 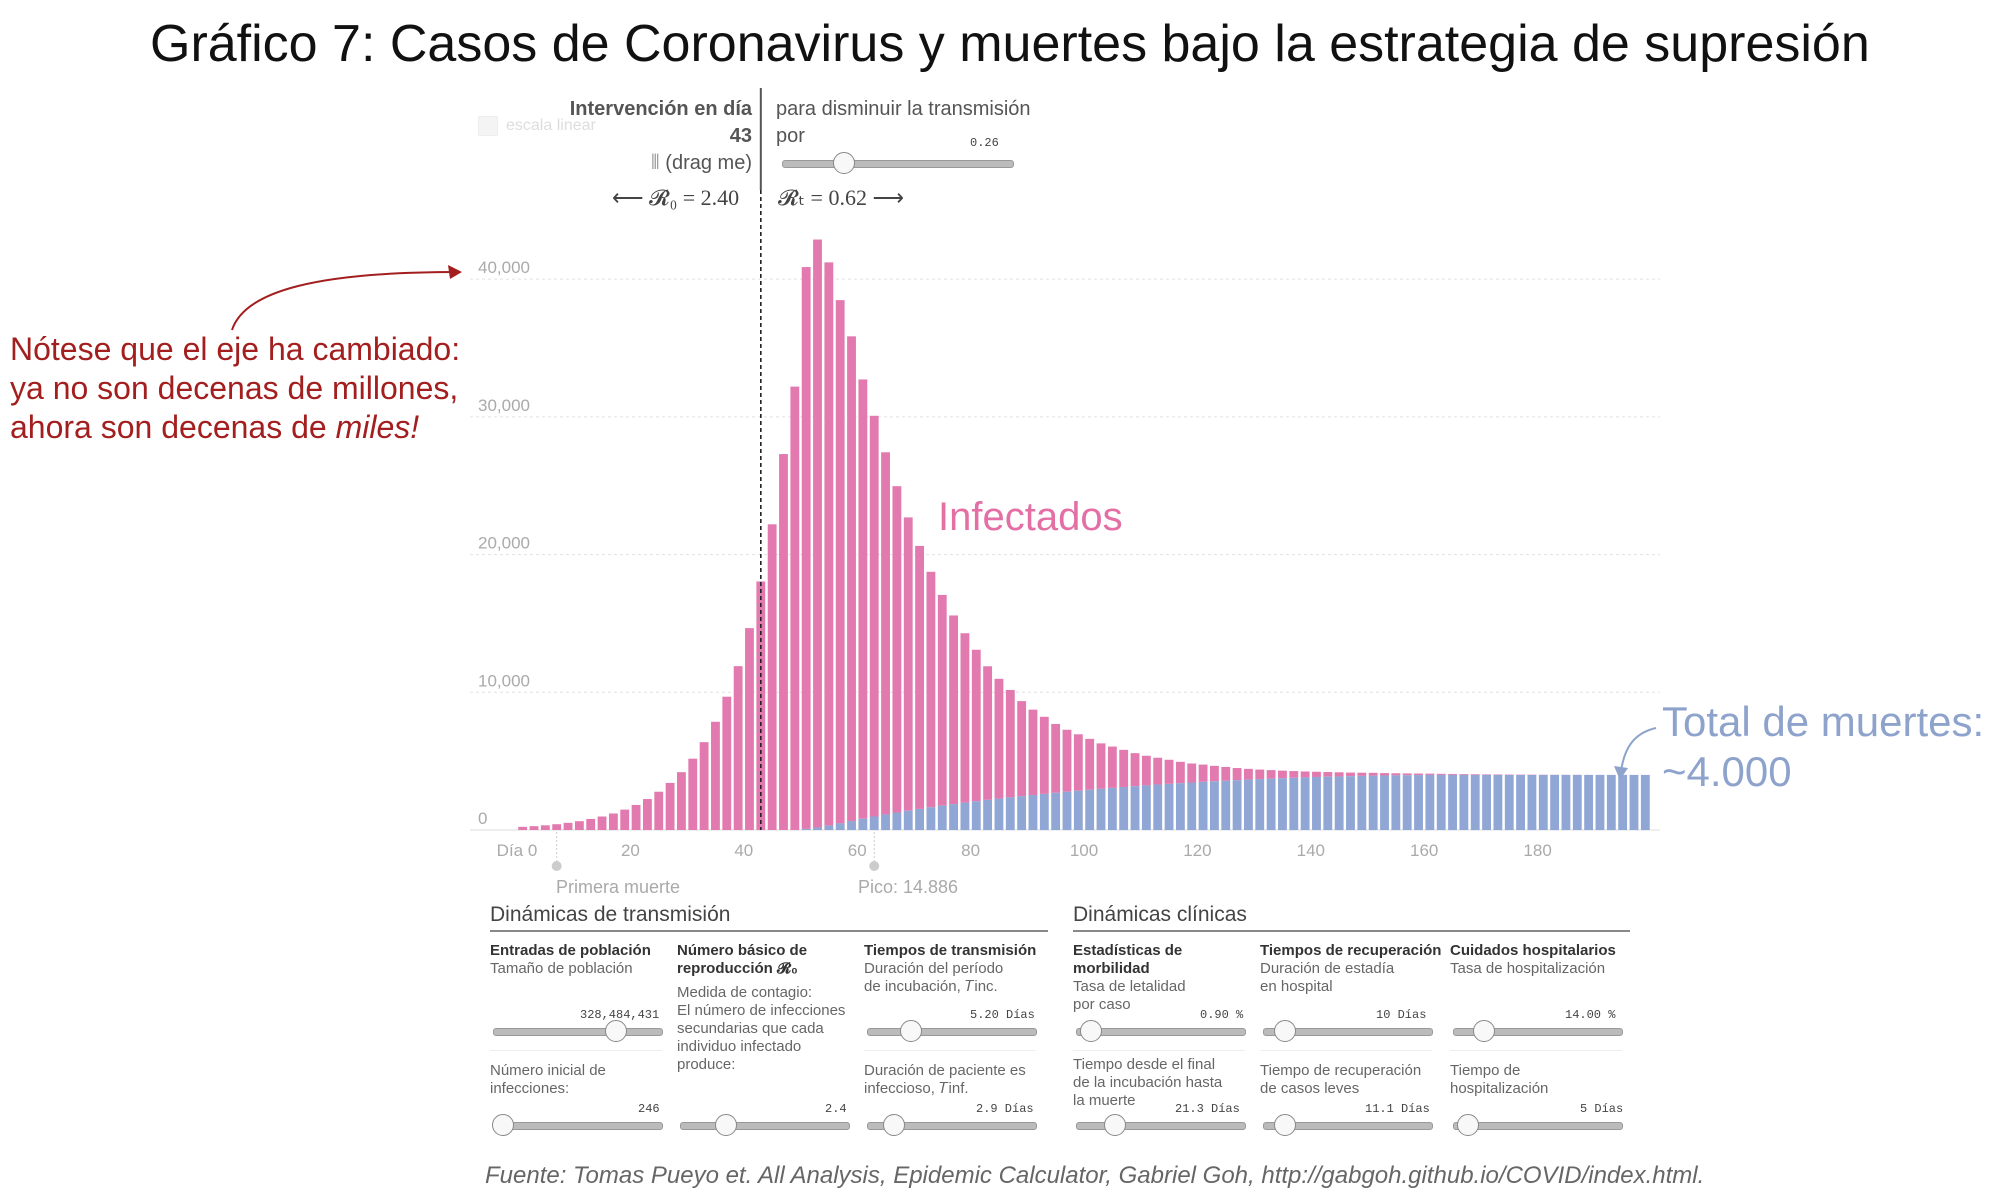 I want to click on reduce-slider, so click(x=898, y=163).